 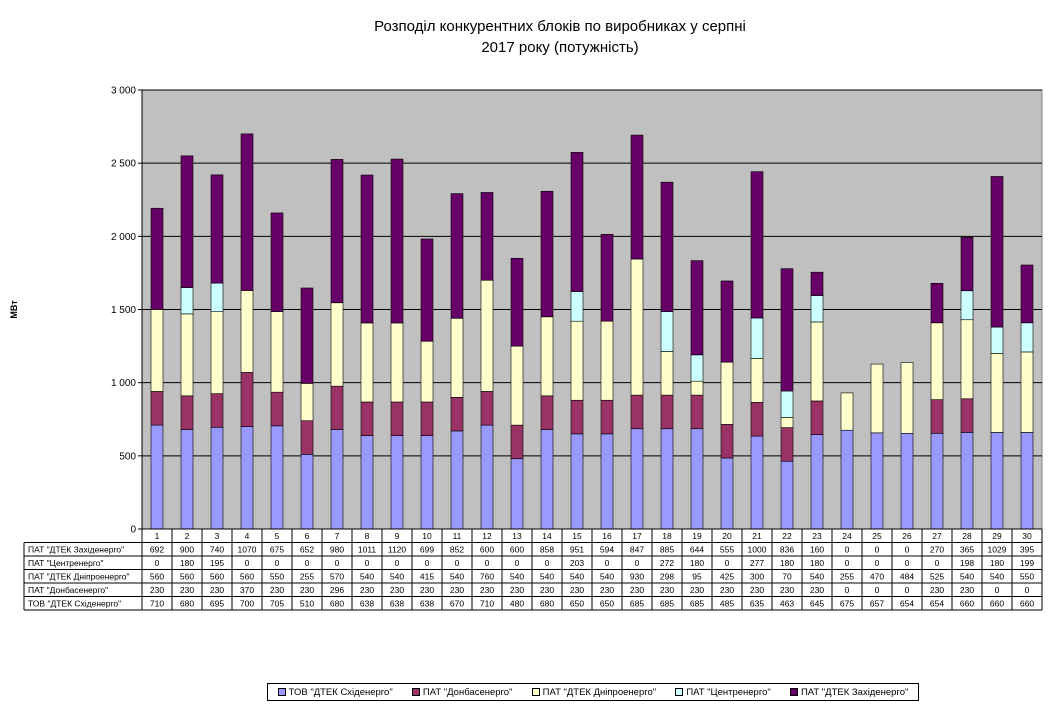 I want to click on x-category-label: 30, so click(x=1027, y=536).